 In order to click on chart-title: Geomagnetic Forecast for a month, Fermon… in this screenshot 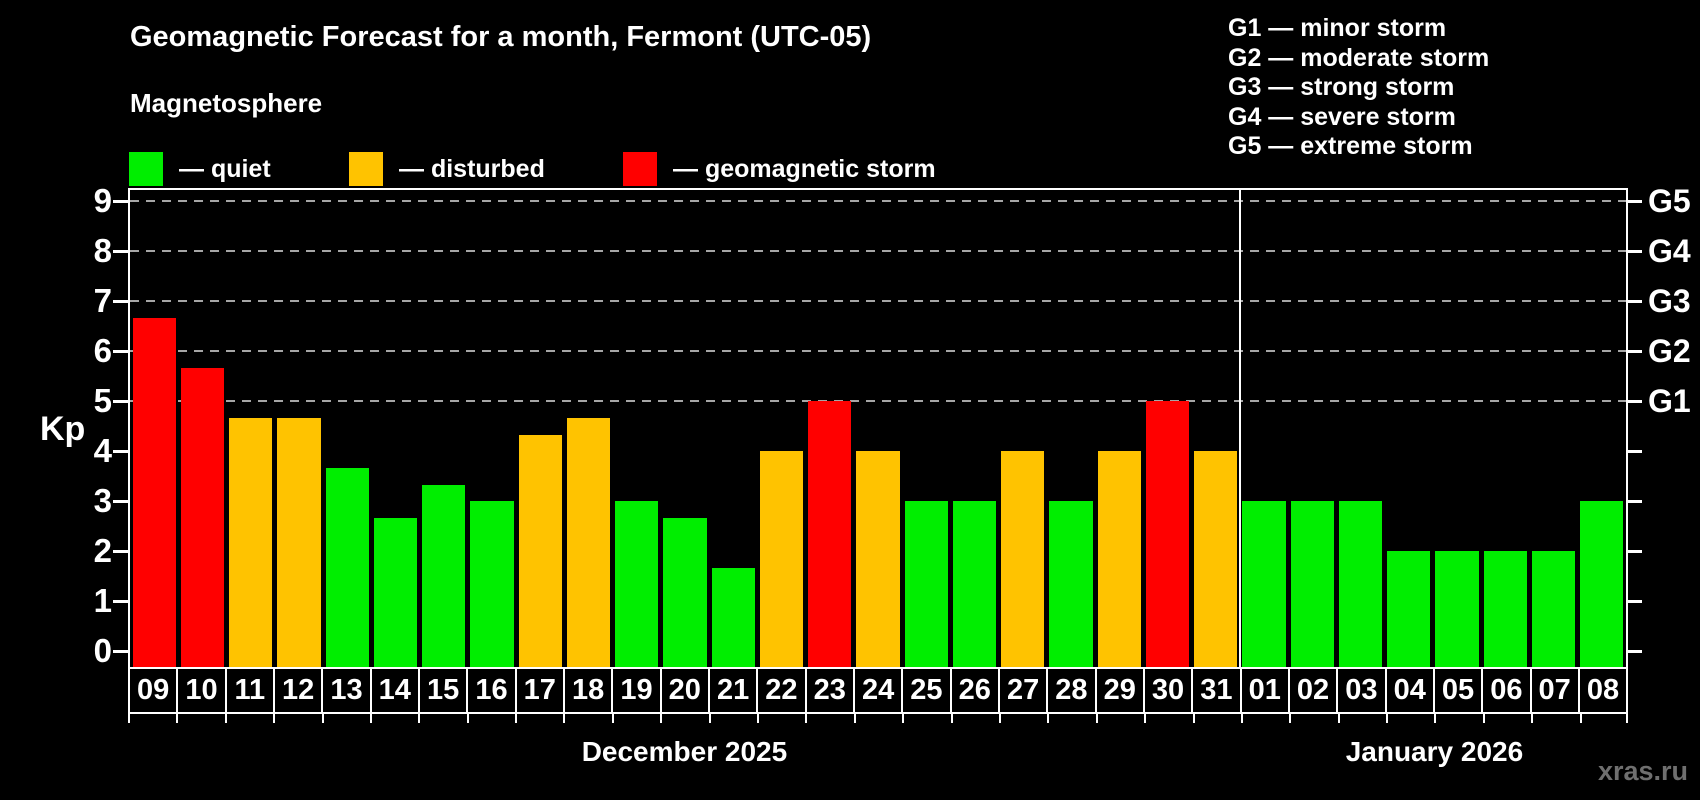, I will do `click(501, 37)`.